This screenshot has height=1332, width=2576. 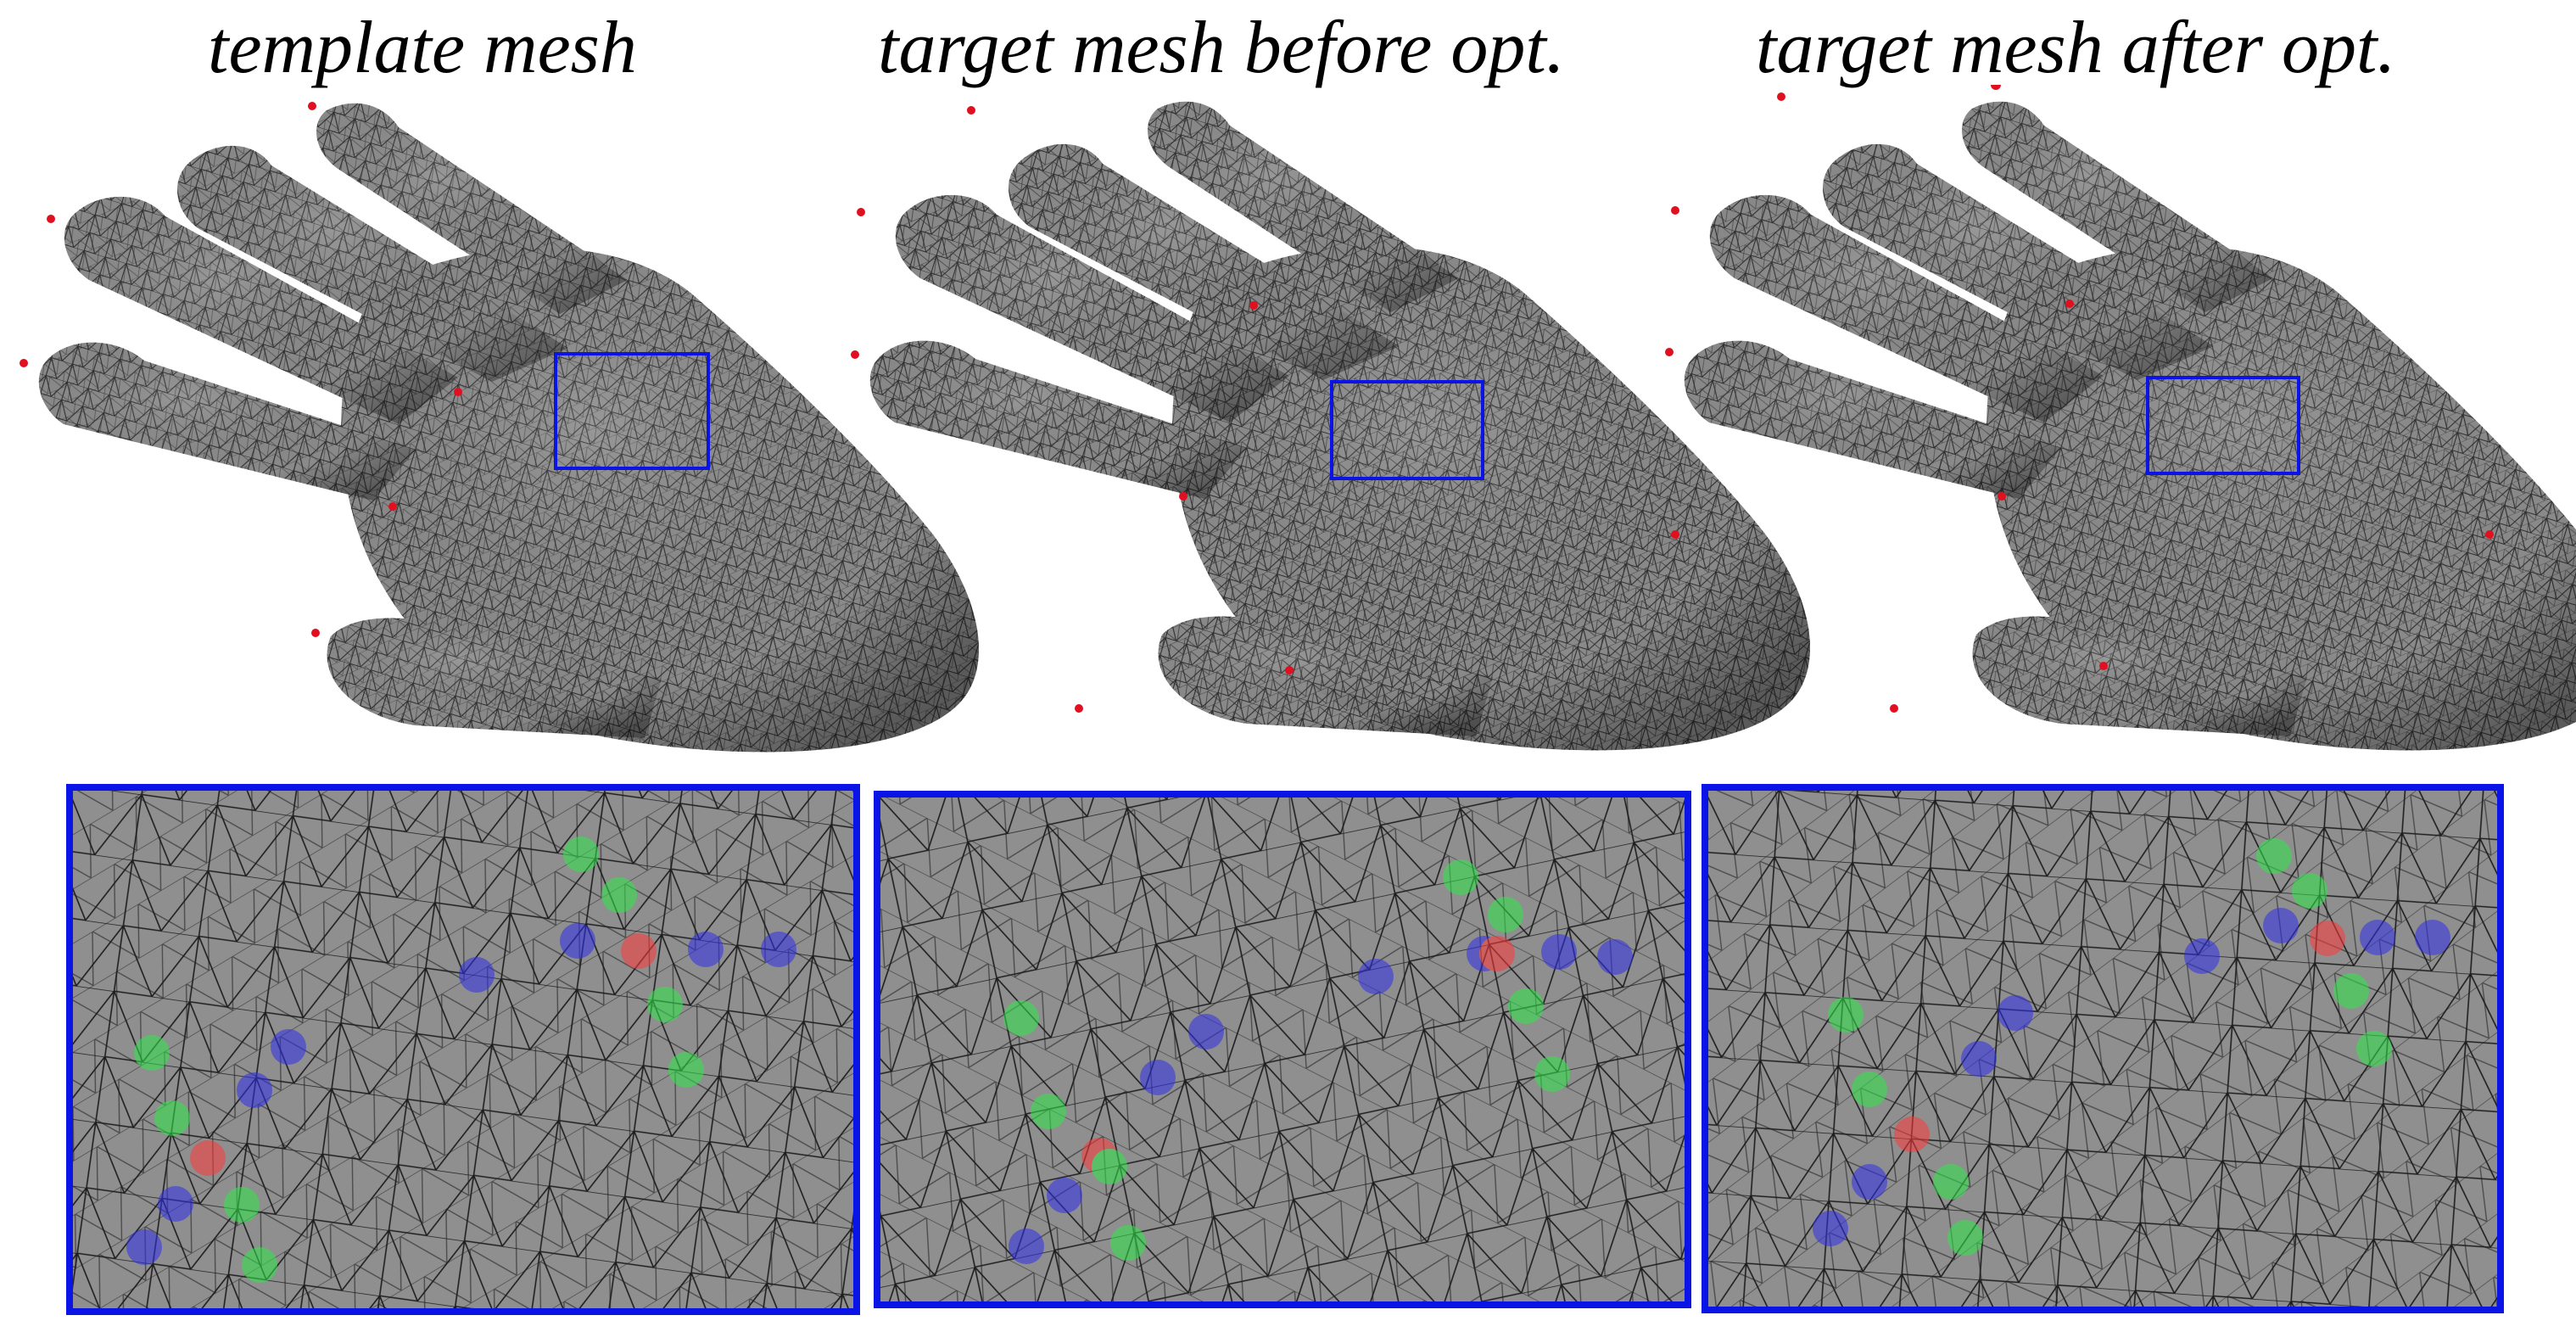 I want to click on after-zoom-frame, so click(x=2103, y=1048).